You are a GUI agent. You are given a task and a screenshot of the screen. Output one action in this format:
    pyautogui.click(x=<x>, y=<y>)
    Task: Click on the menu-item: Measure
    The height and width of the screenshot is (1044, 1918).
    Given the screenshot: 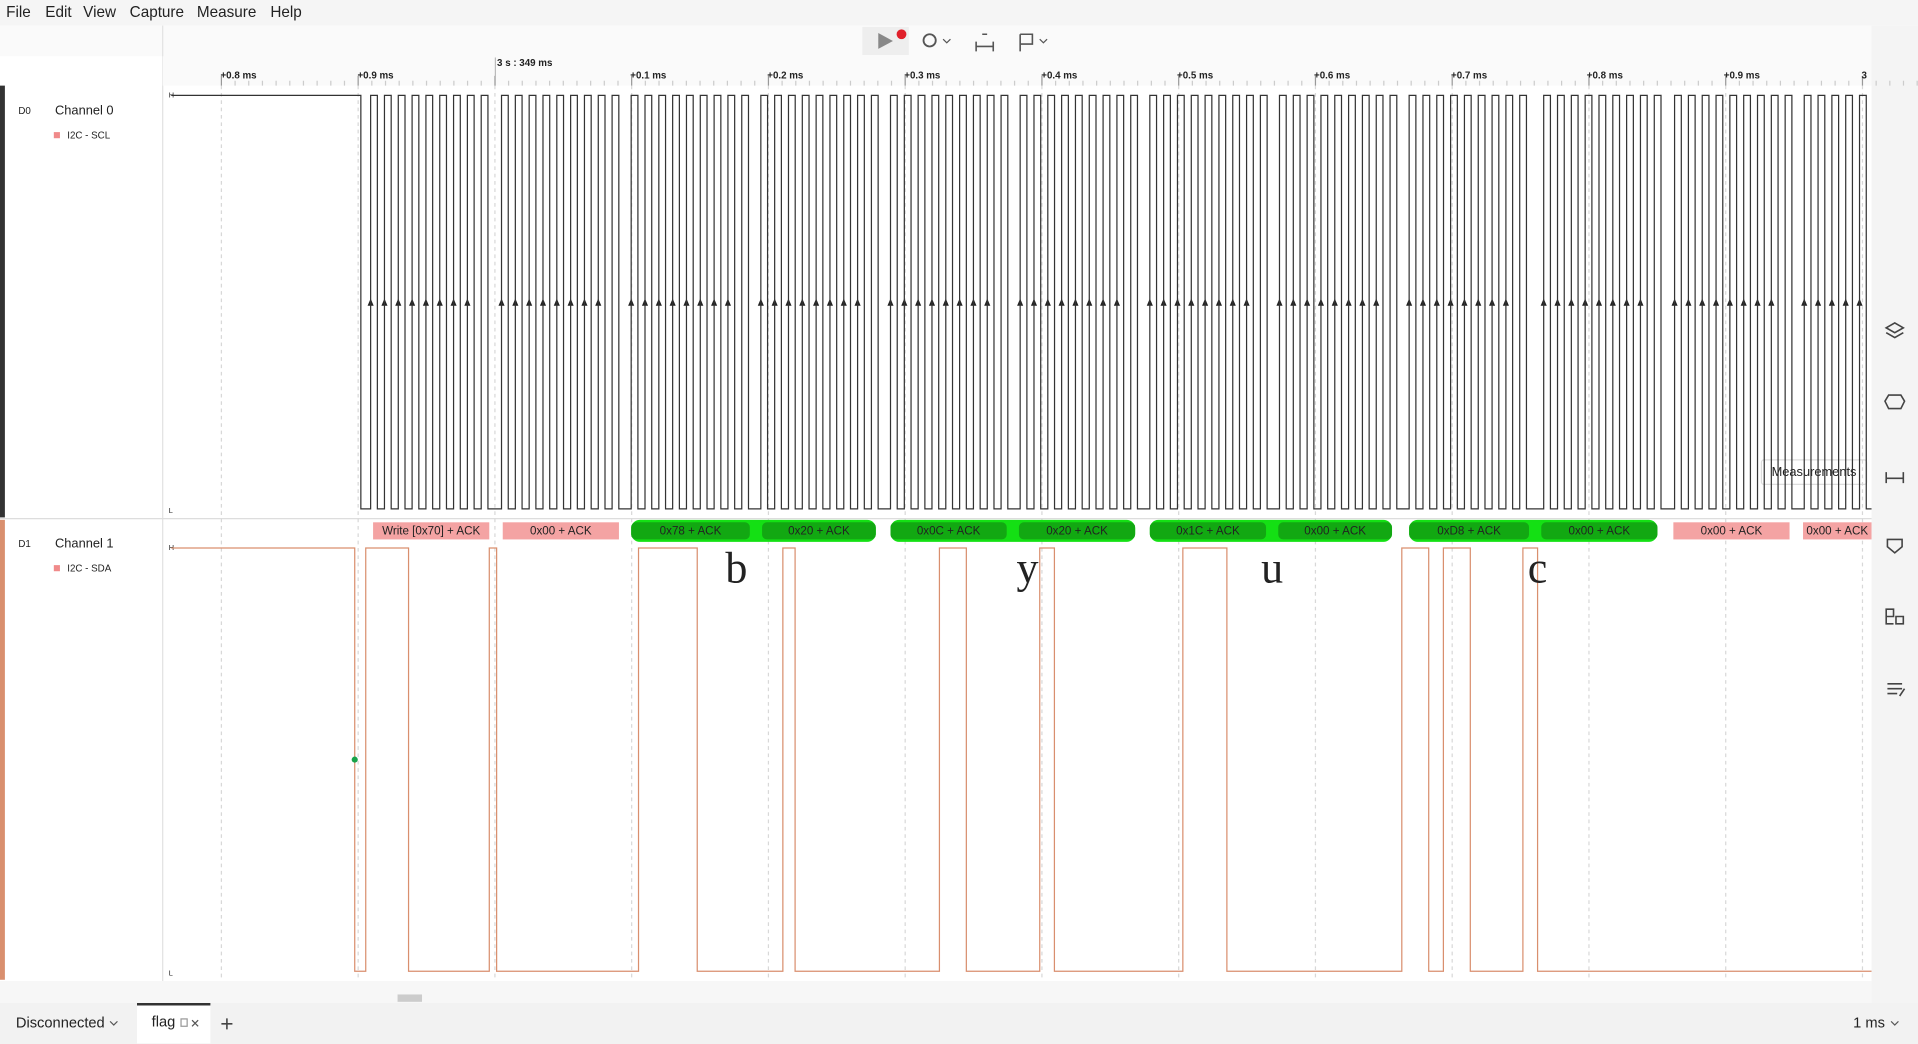 What is the action you would take?
    pyautogui.click(x=226, y=12)
    